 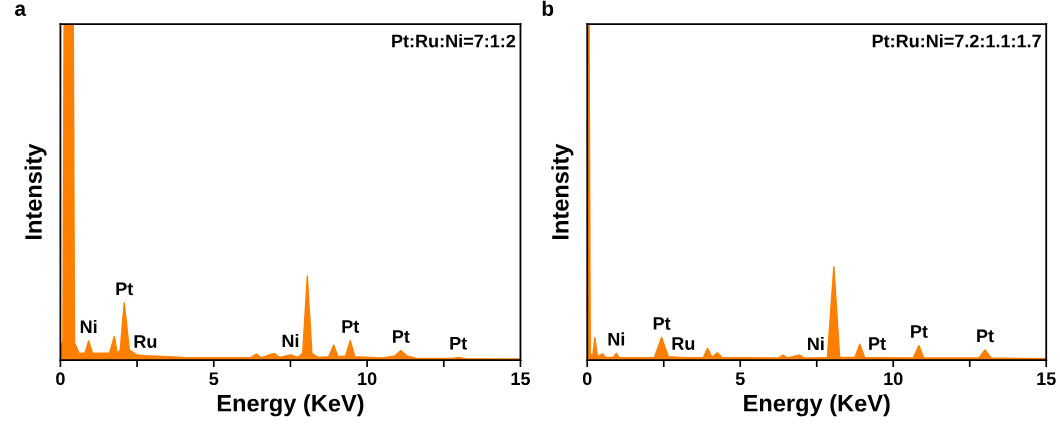 What do you see at coordinates (956, 41) in the screenshot?
I see `annotation: Pt:Ru:Ni=7.2:1.1:1.7` at bounding box center [956, 41].